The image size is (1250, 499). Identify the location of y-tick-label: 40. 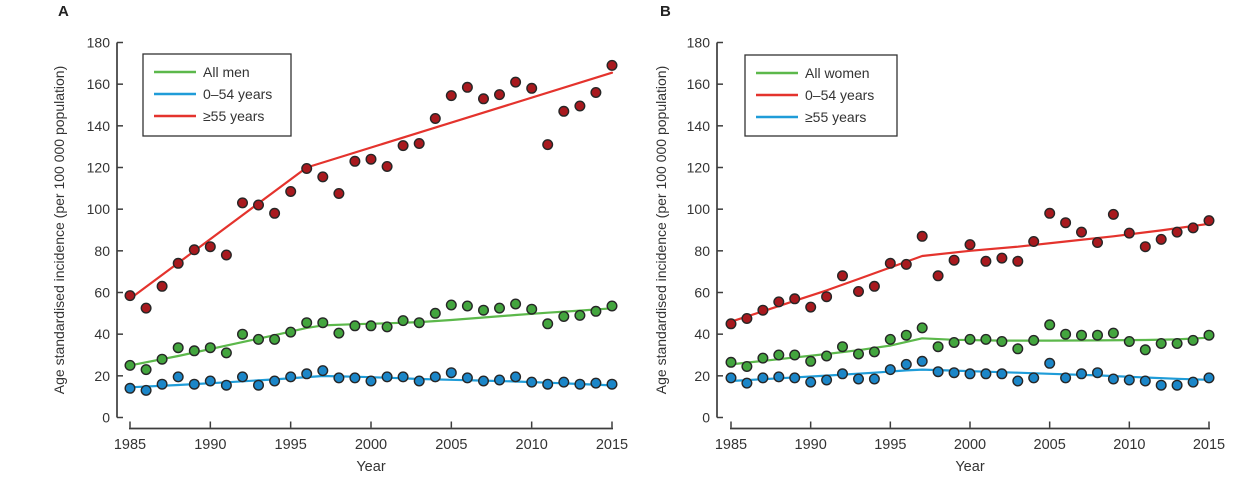
(702, 334).